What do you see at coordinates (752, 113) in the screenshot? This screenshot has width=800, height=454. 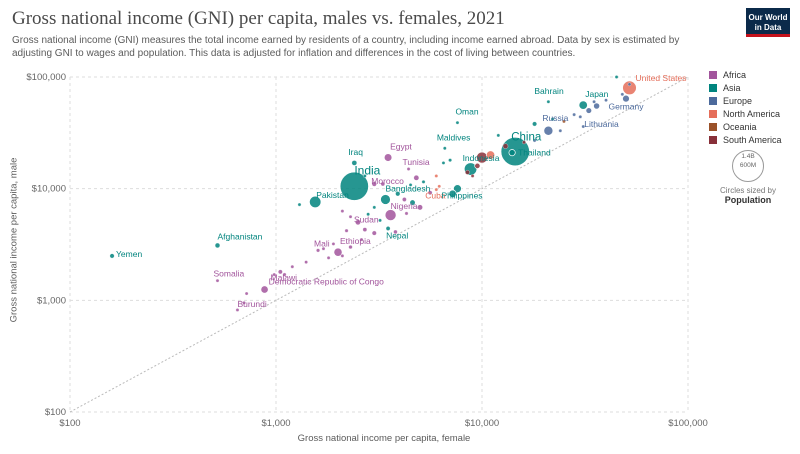 I see `legend-label: North America` at bounding box center [752, 113].